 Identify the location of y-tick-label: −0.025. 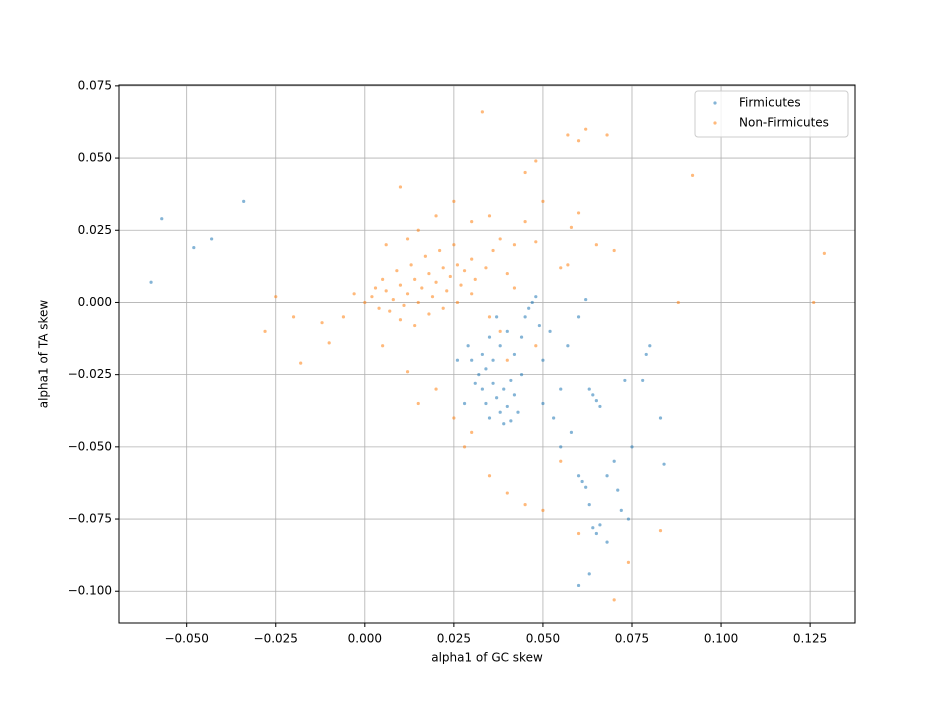
(90, 374).